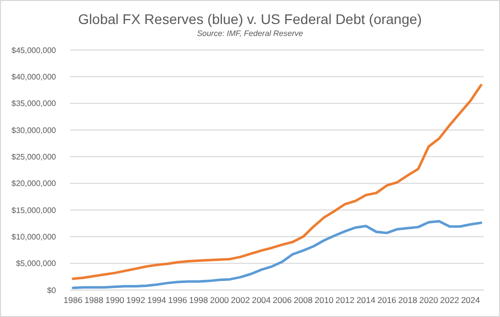  Describe the element at coordinates (250, 19) in the screenshot. I see `chart-title: Global FX Reserves (blue) v. US Federal Debt (orange)` at that location.